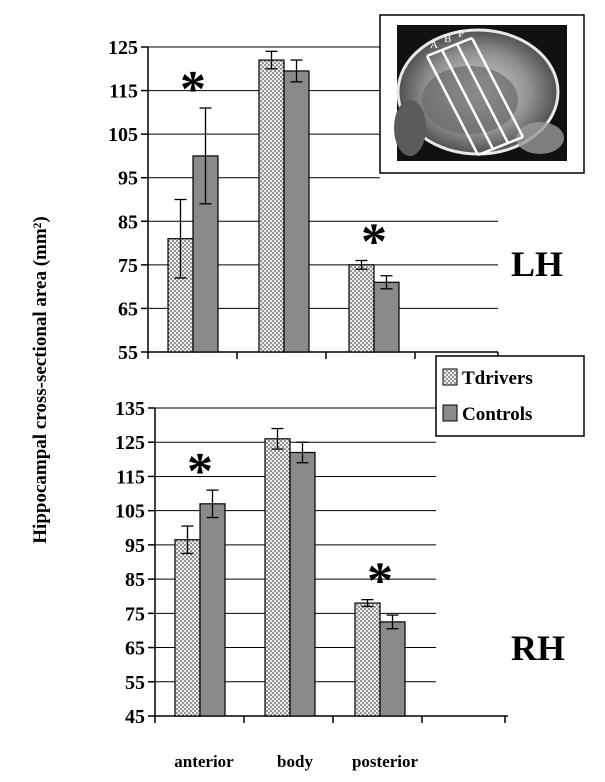 This screenshot has width=605, height=782. Describe the element at coordinates (200, 471) in the screenshot. I see `rh-significance-asterisk-anterior: *` at that location.